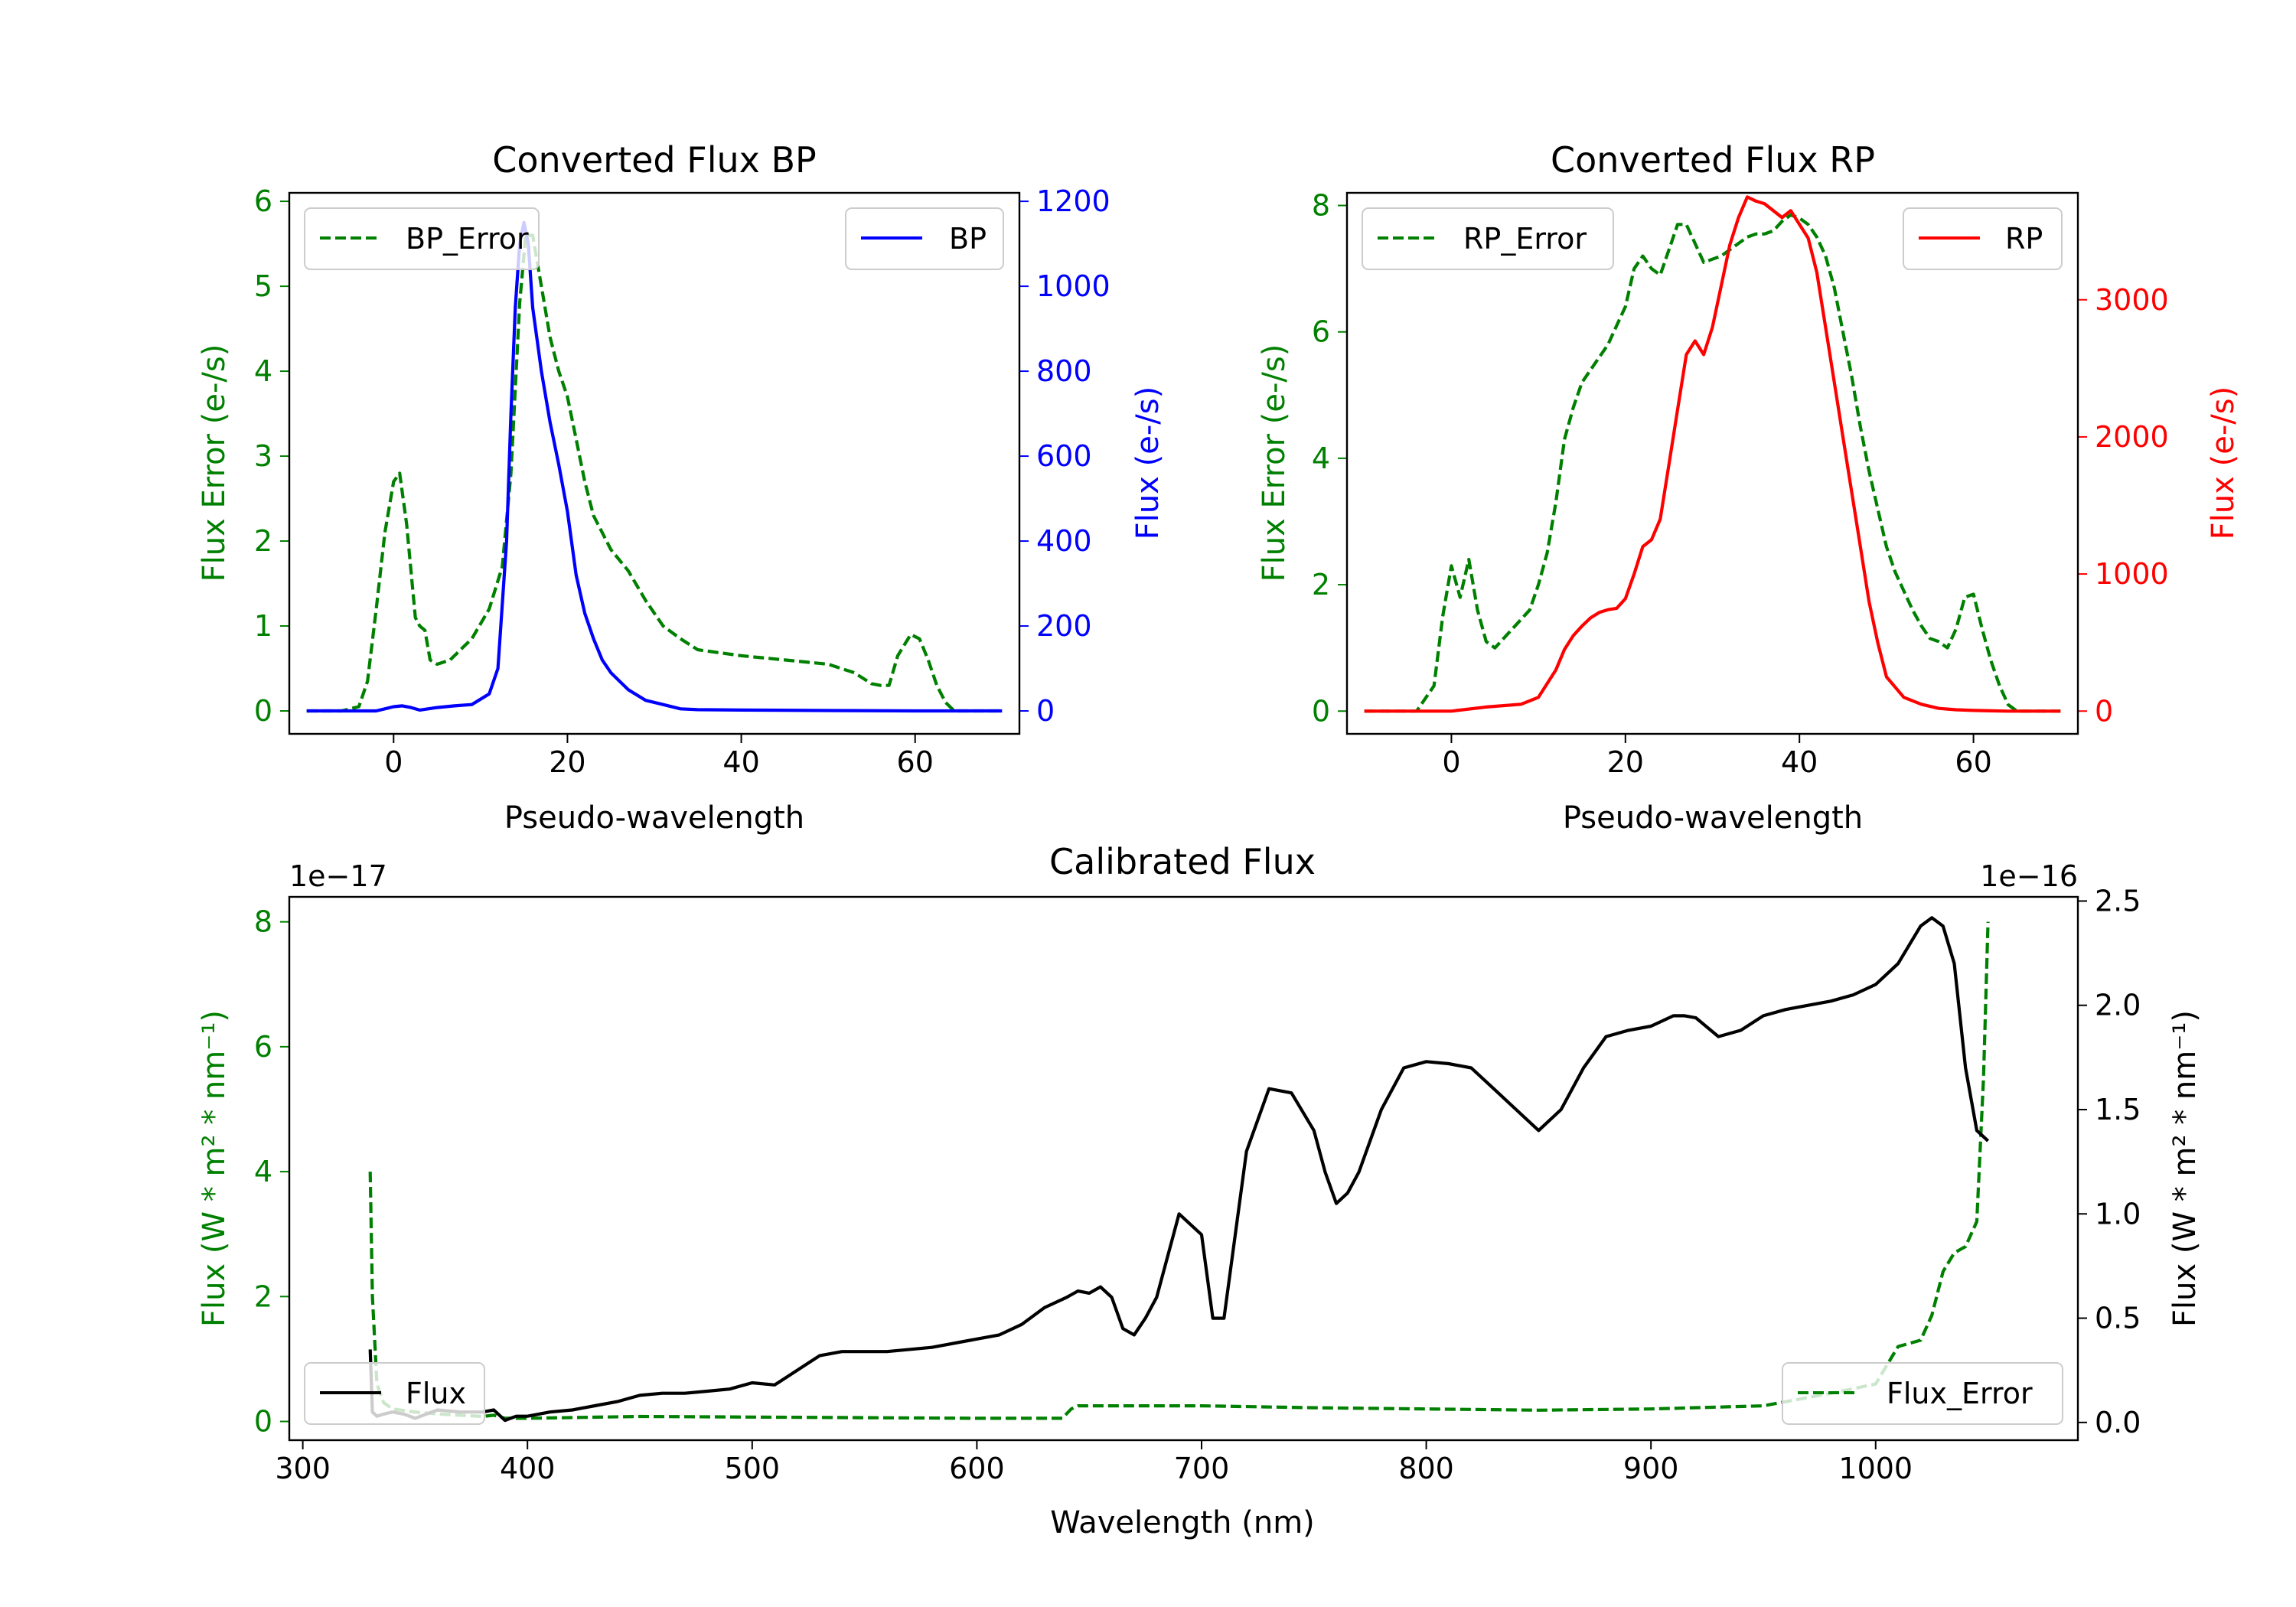 This screenshot has height=1607, width=2296. I want to click on rp-legend-error-label: RP_Error, so click(1525, 239).